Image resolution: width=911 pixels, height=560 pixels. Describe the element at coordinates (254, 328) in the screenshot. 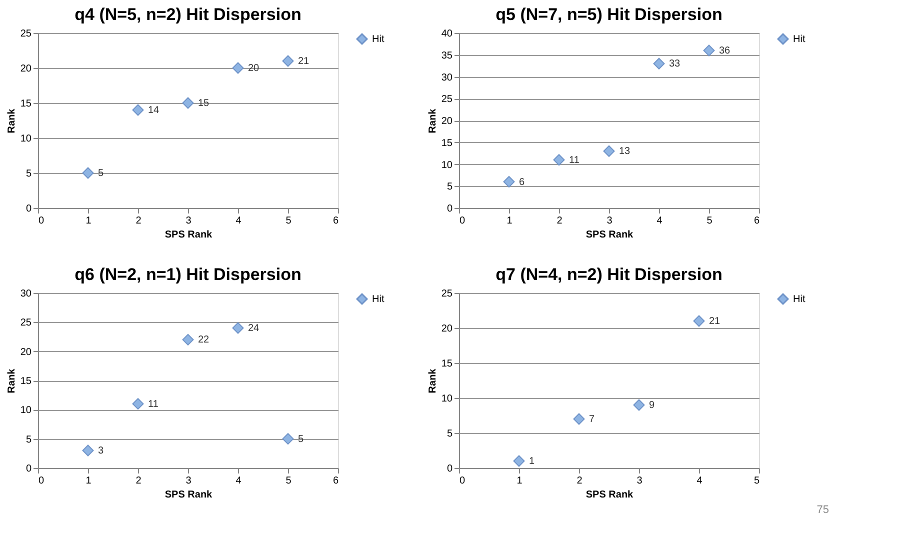

I see `data-label: 24` at that location.